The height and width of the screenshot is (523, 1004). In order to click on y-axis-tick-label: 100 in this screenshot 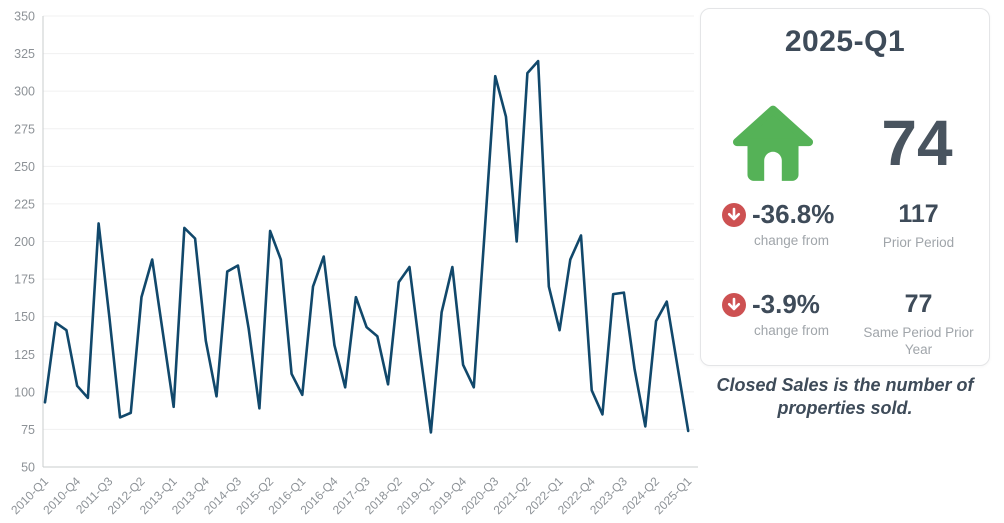, I will do `click(24, 392)`.